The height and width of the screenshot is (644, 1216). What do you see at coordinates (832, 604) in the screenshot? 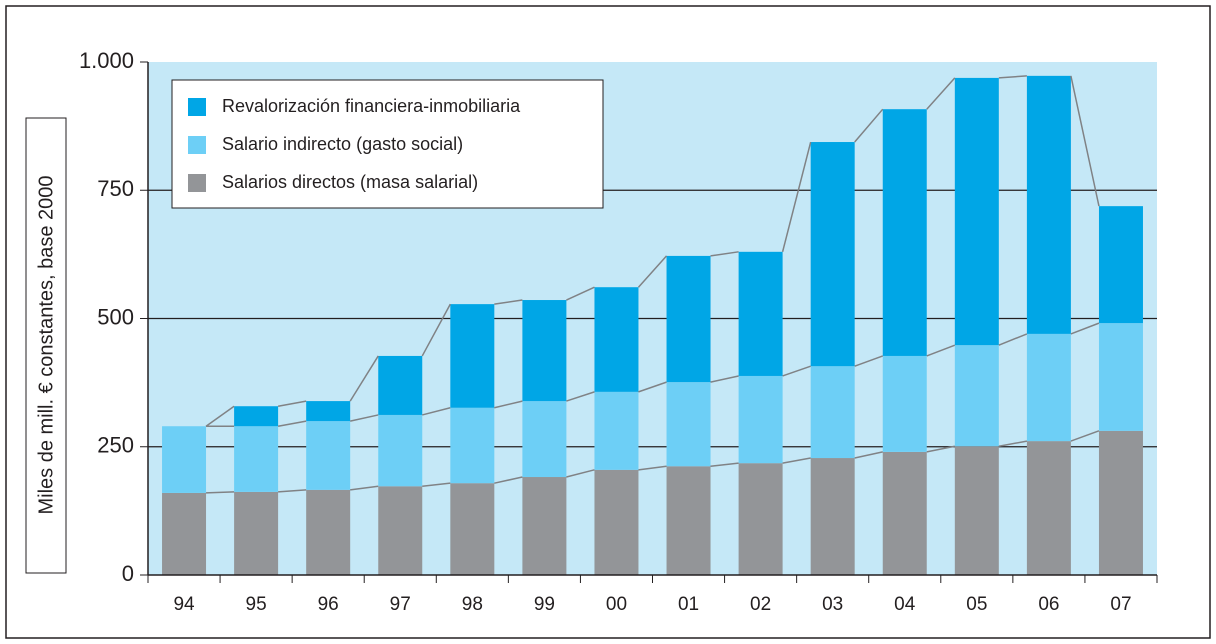
I see `x-tick-label: 03` at bounding box center [832, 604].